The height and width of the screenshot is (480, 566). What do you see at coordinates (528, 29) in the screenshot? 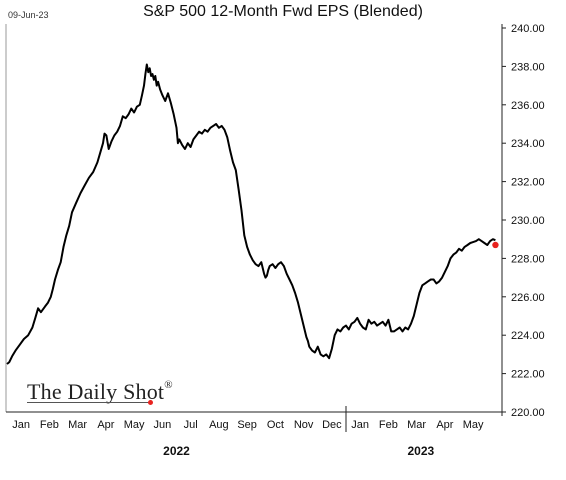
I see `y-tick-label: 240.00` at bounding box center [528, 29].